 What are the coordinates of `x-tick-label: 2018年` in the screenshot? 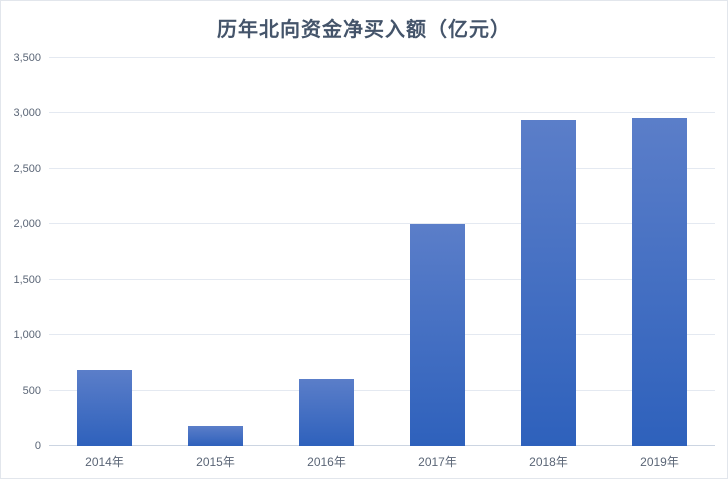 It's located at (548, 462).